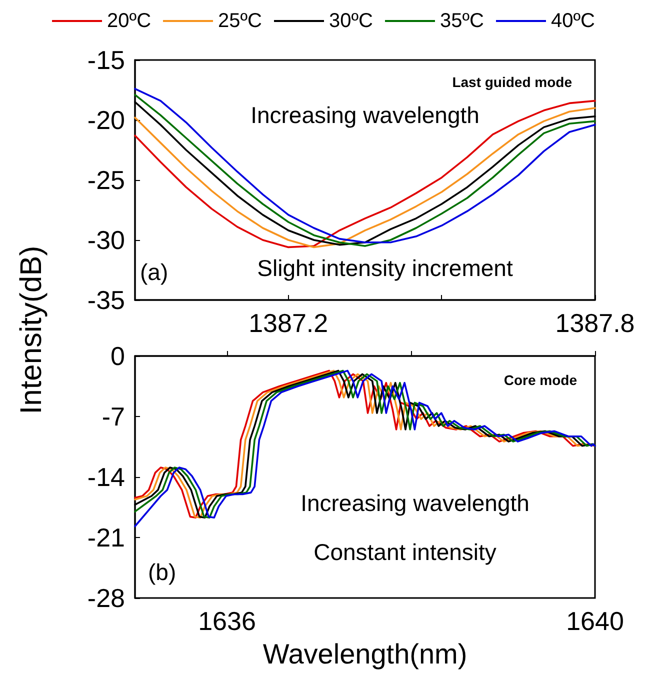  Describe the element at coordinates (106, 120) in the screenshot. I see `y-tick-label: -20` at that location.